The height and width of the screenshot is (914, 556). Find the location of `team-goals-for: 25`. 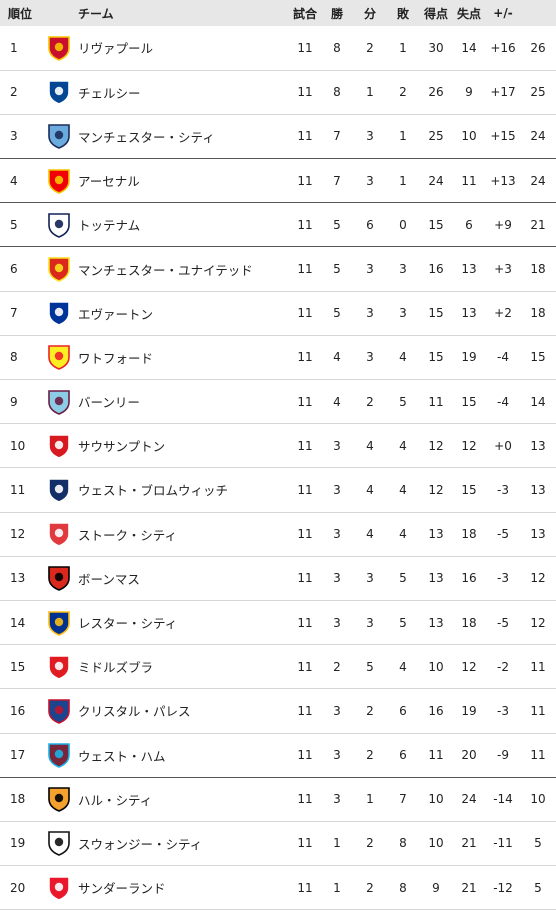

team-goals-for: 25 is located at coordinates (436, 136).